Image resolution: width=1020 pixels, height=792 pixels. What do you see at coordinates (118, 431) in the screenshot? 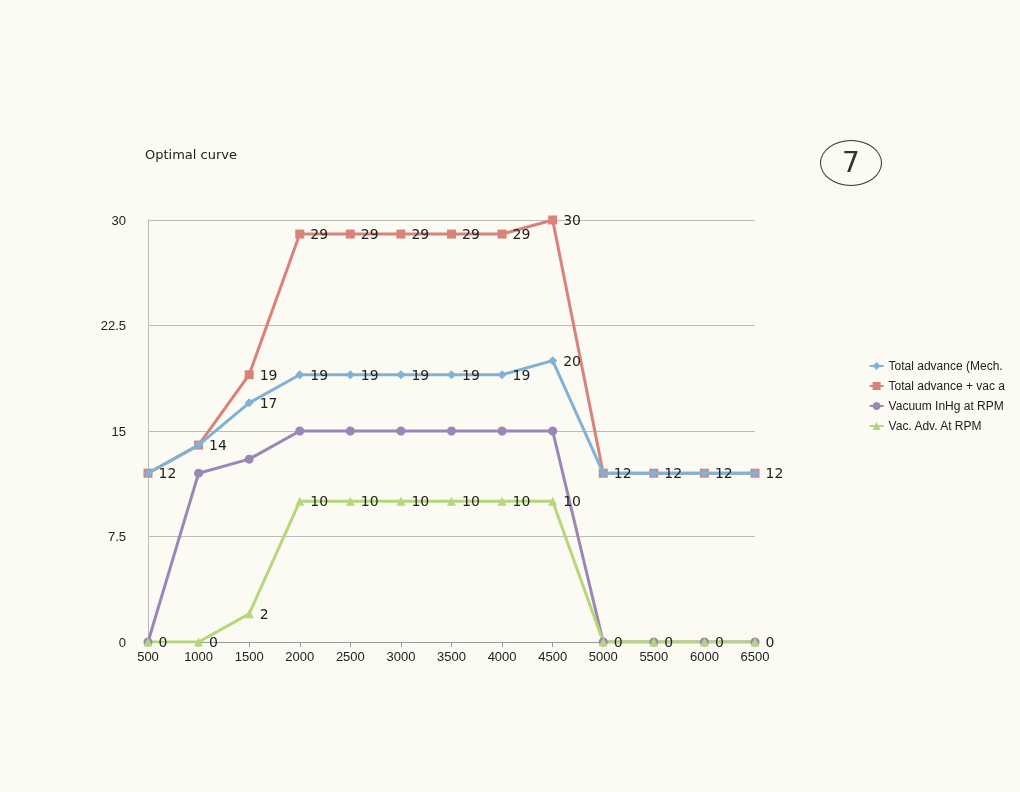
I see `y-tick-label: 15` at bounding box center [118, 431].